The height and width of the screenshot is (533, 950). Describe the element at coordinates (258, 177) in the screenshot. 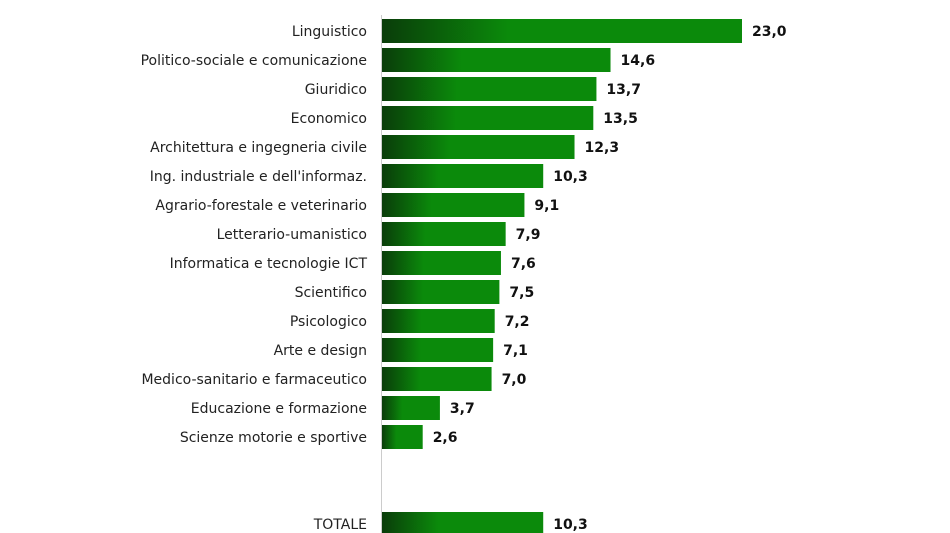

I see `category-label: Ing. industriale e dell'informaz.` at that location.